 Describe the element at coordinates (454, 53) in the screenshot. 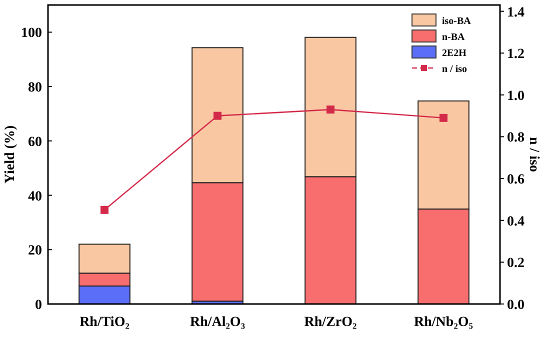

I see `legend-label: 2E2H` at that location.